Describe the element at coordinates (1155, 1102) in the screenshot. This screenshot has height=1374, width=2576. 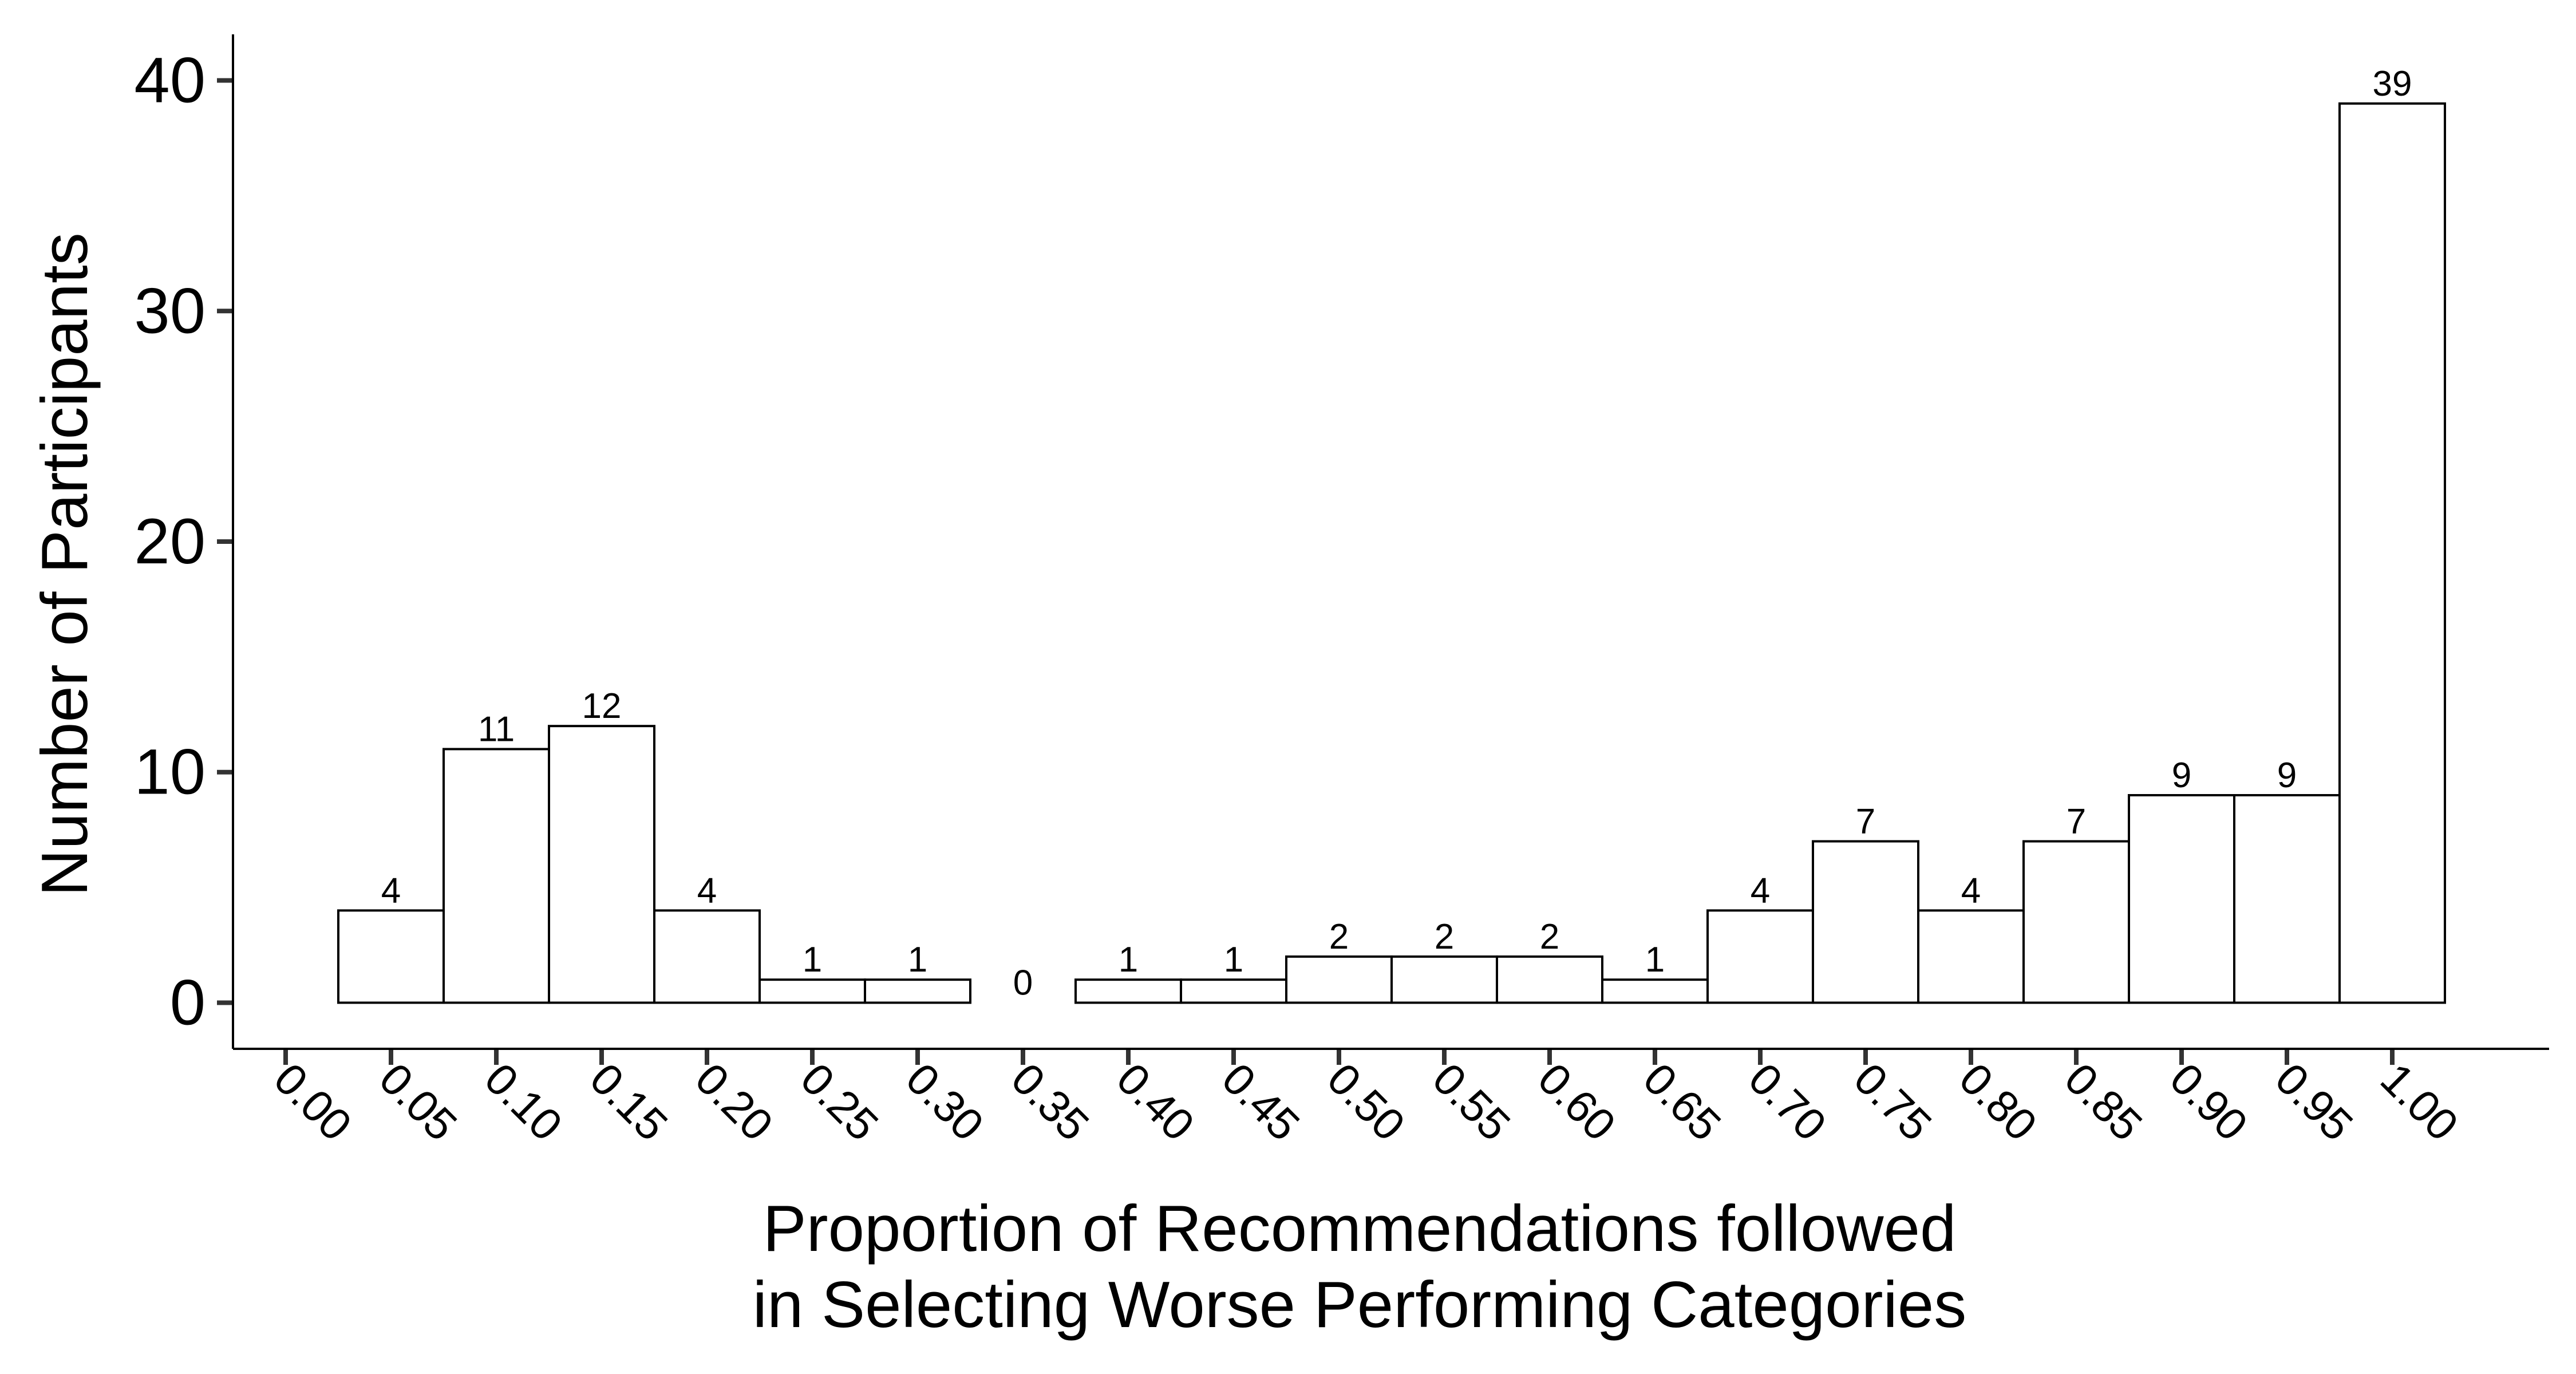
I see `x-tick-label-0.40: 0.40` at that location.